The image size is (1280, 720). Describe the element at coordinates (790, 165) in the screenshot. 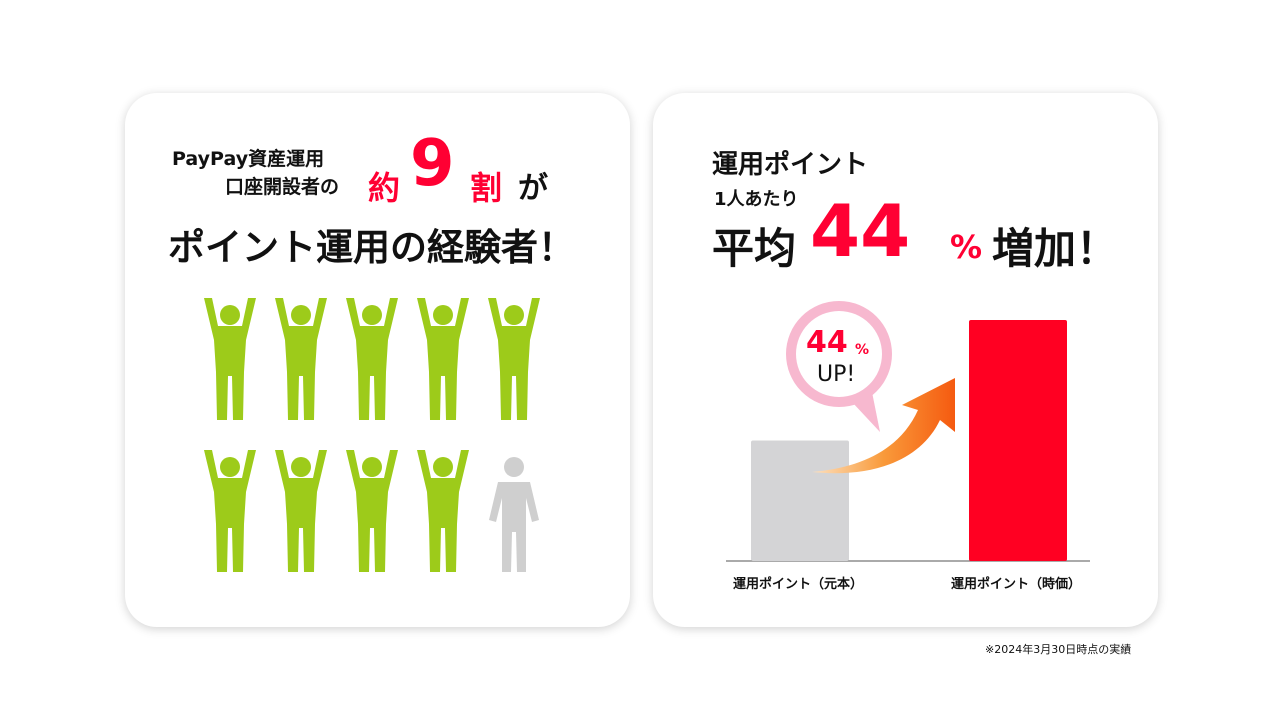

I see `right-line1: 運用ポイント` at that location.